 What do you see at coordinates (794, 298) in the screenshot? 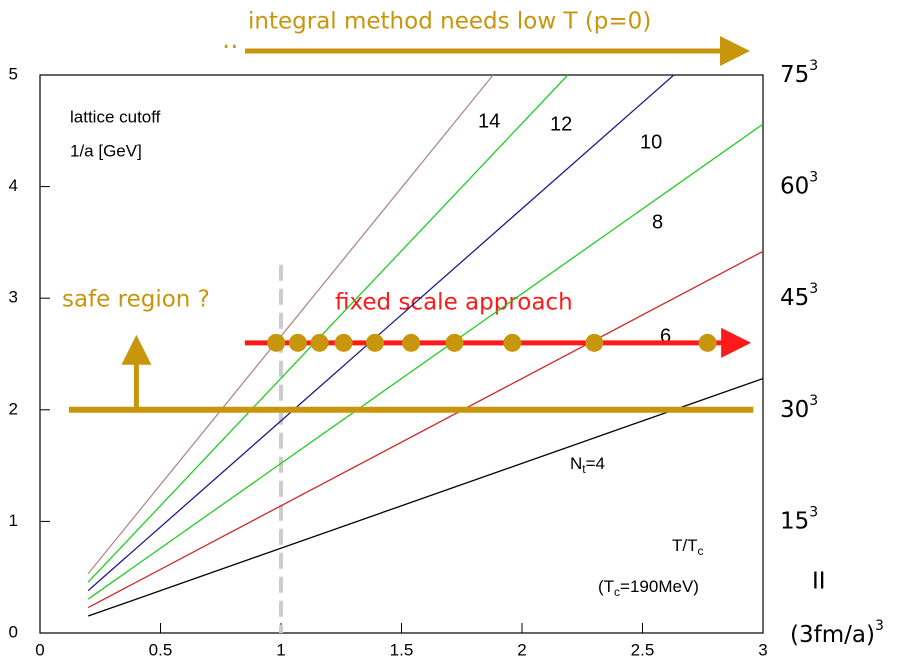
I see `y2-tick-base: 45` at bounding box center [794, 298].